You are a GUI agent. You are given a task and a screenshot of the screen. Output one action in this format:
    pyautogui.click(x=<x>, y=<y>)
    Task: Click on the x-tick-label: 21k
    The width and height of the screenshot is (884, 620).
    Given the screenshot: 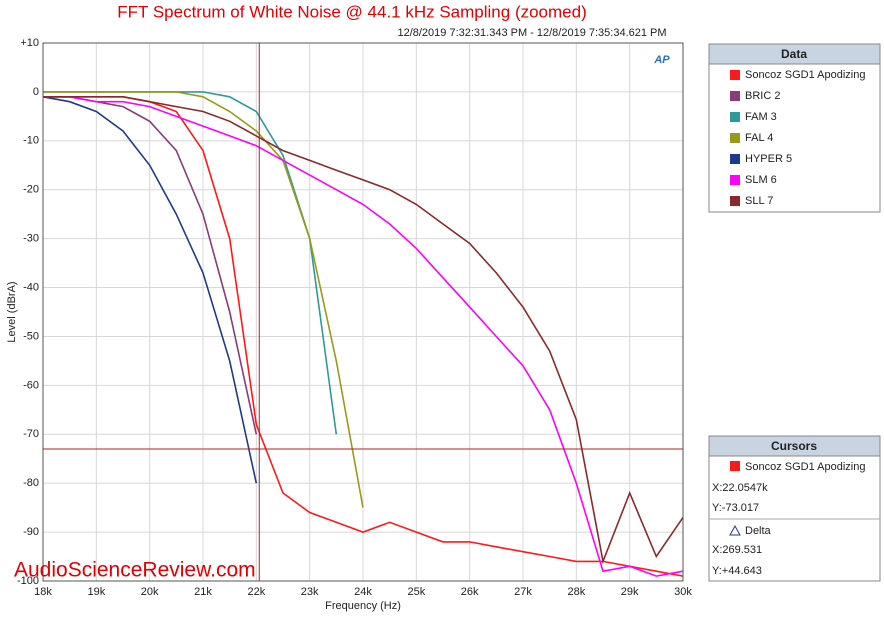 What is the action you would take?
    pyautogui.click(x=203, y=592)
    